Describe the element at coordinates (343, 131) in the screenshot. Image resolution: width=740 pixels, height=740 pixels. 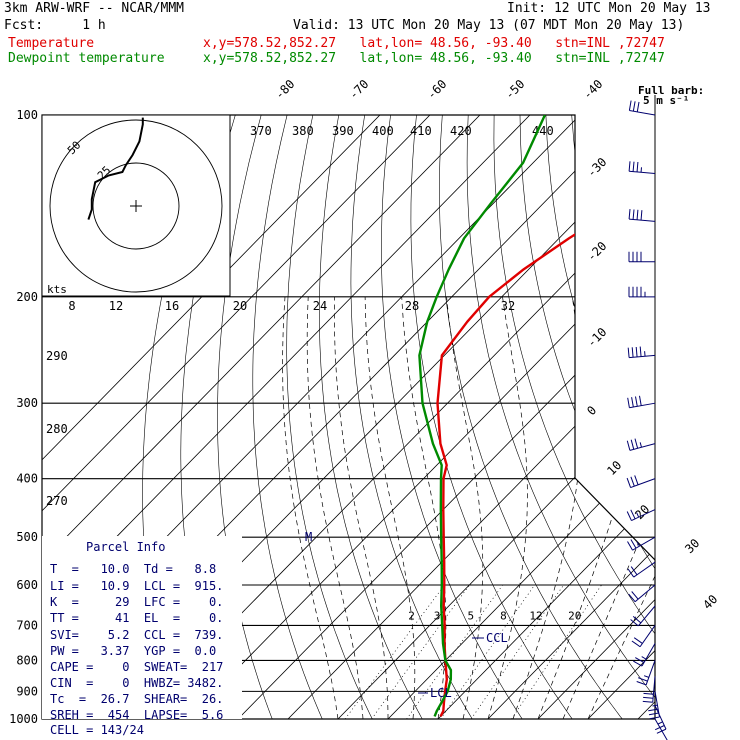
I see `isentrope-label: 390` at that location.